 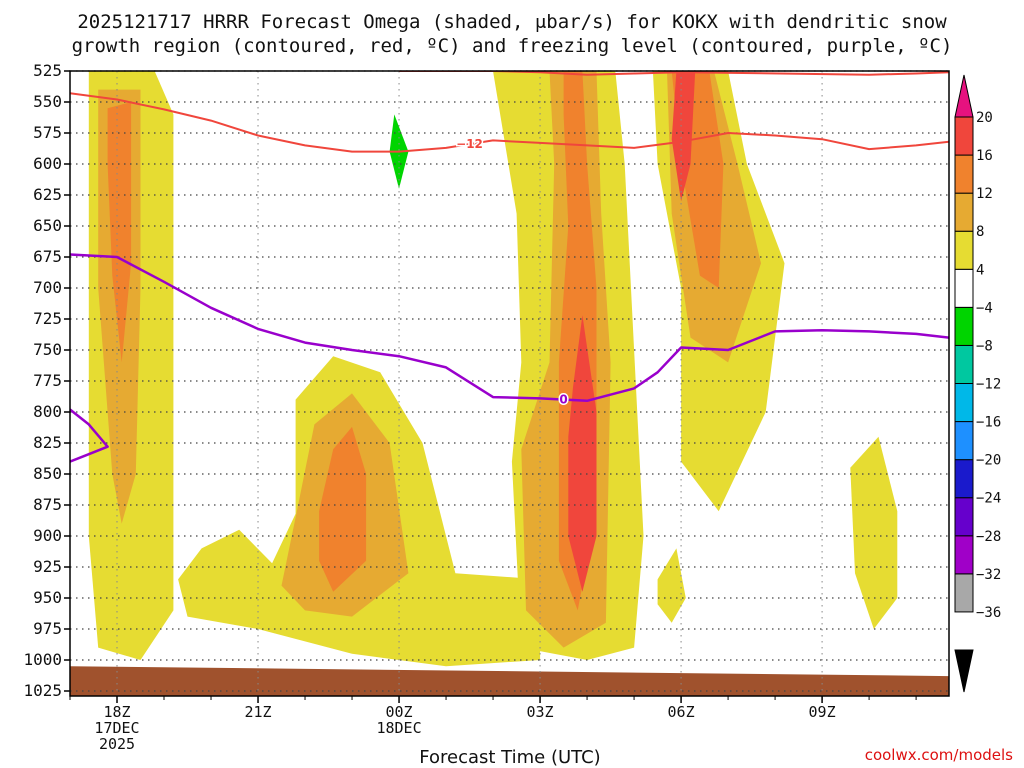 What do you see at coordinates (988, 613) in the screenshot?
I see `colorbar-label-13: −36` at bounding box center [988, 613].